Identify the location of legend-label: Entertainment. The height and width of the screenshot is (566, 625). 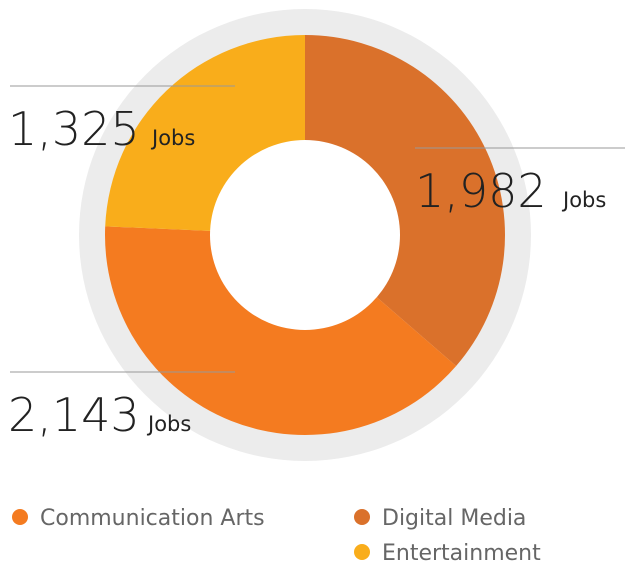
(461, 553).